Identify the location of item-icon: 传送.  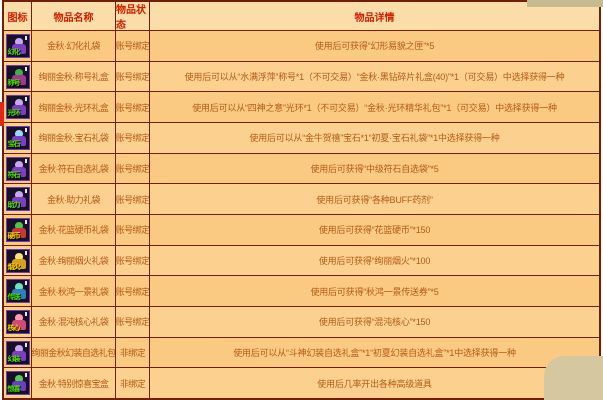
(17, 291).